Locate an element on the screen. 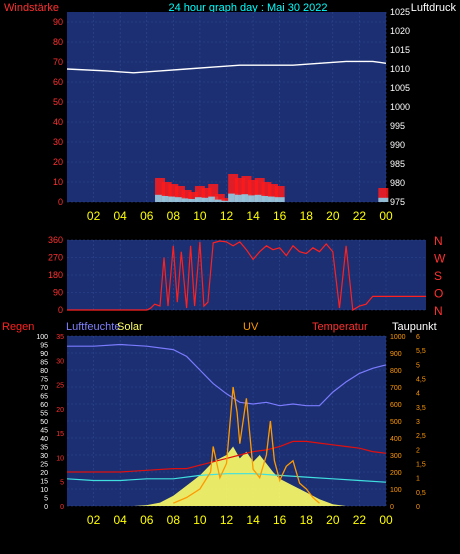  y-tick-label-temperature: 35 is located at coordinates (60, 337).